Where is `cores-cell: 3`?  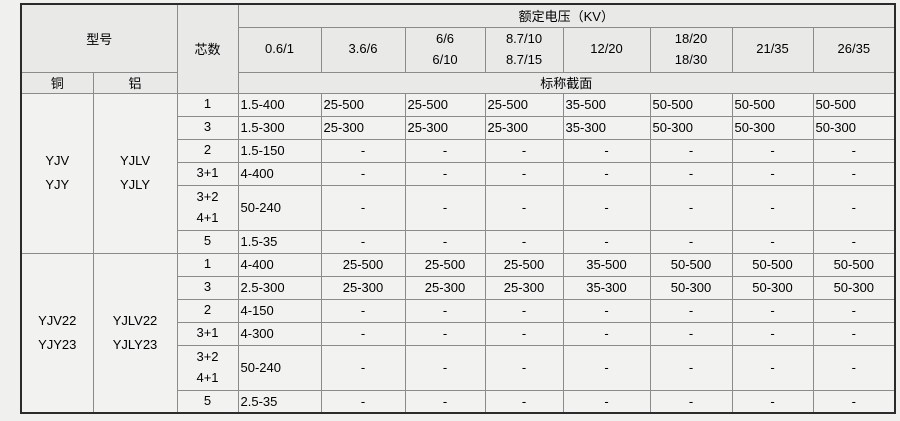
cores-cell: 3 is located at coordinates (207, 287).